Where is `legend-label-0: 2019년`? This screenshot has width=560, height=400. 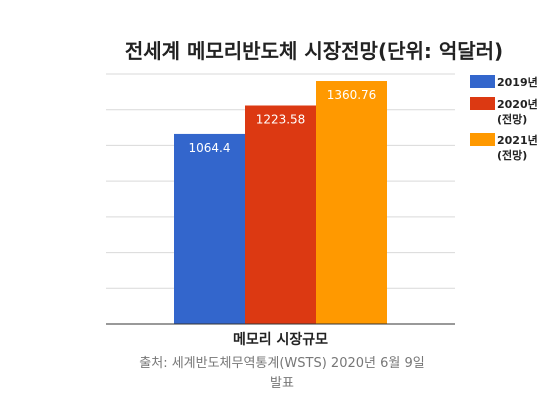 legend-label-0: 2019년 is located at coordinates (517, 82).